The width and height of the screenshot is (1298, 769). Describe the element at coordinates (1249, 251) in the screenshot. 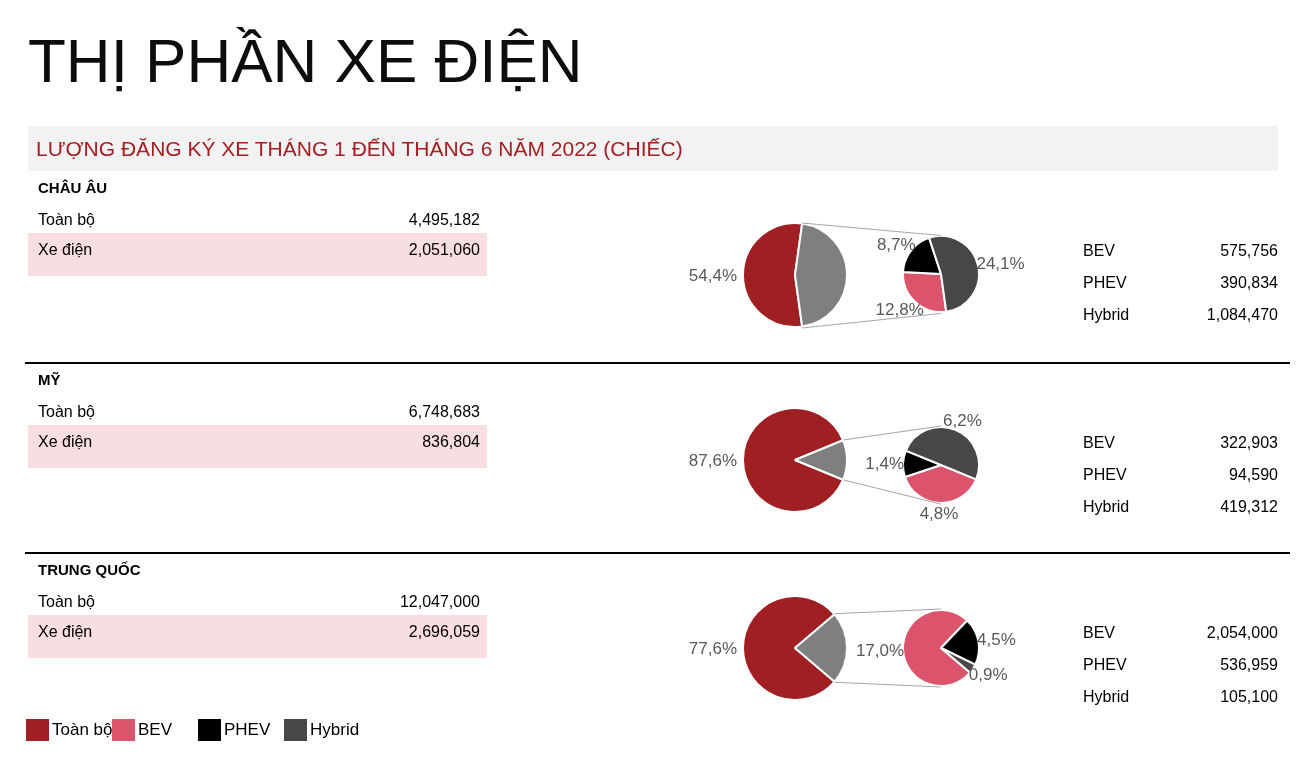

I see `data-label: 575,756` at that location.